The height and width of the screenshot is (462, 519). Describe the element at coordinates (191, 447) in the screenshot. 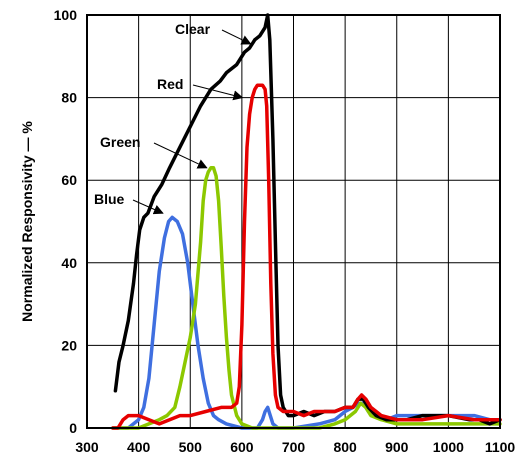

I see `x-tick-label-500: 500` at that location.